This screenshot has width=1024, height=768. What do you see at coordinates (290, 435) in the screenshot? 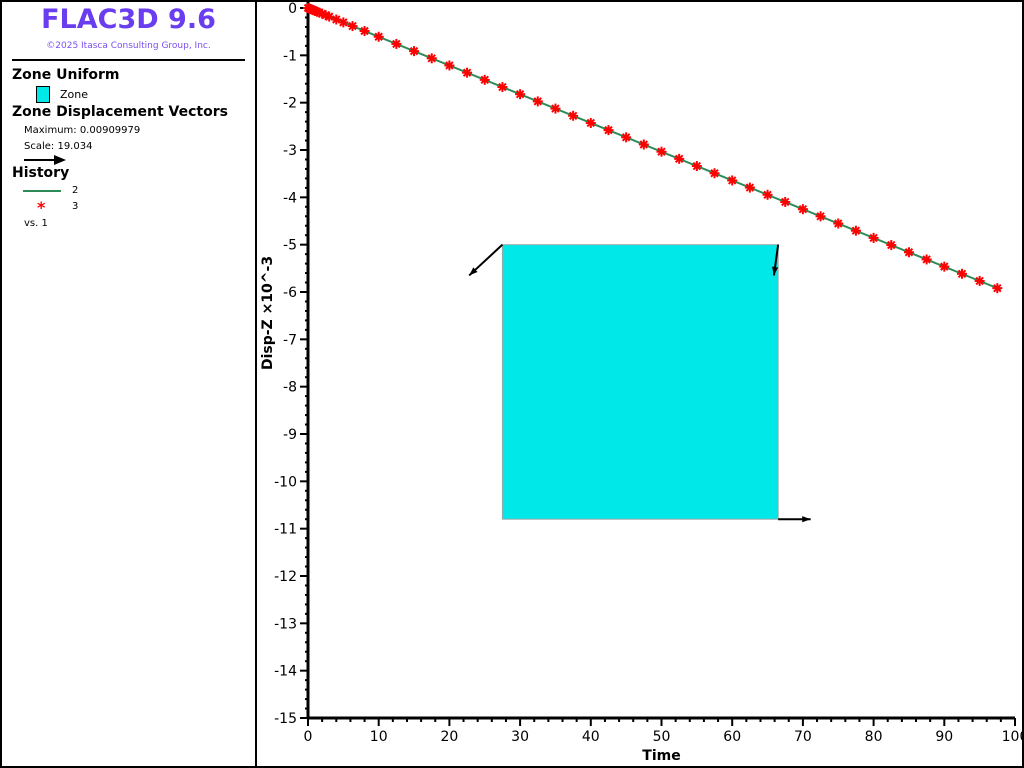
I see `y-tick-label: -9` at bounding box center [290, 435].